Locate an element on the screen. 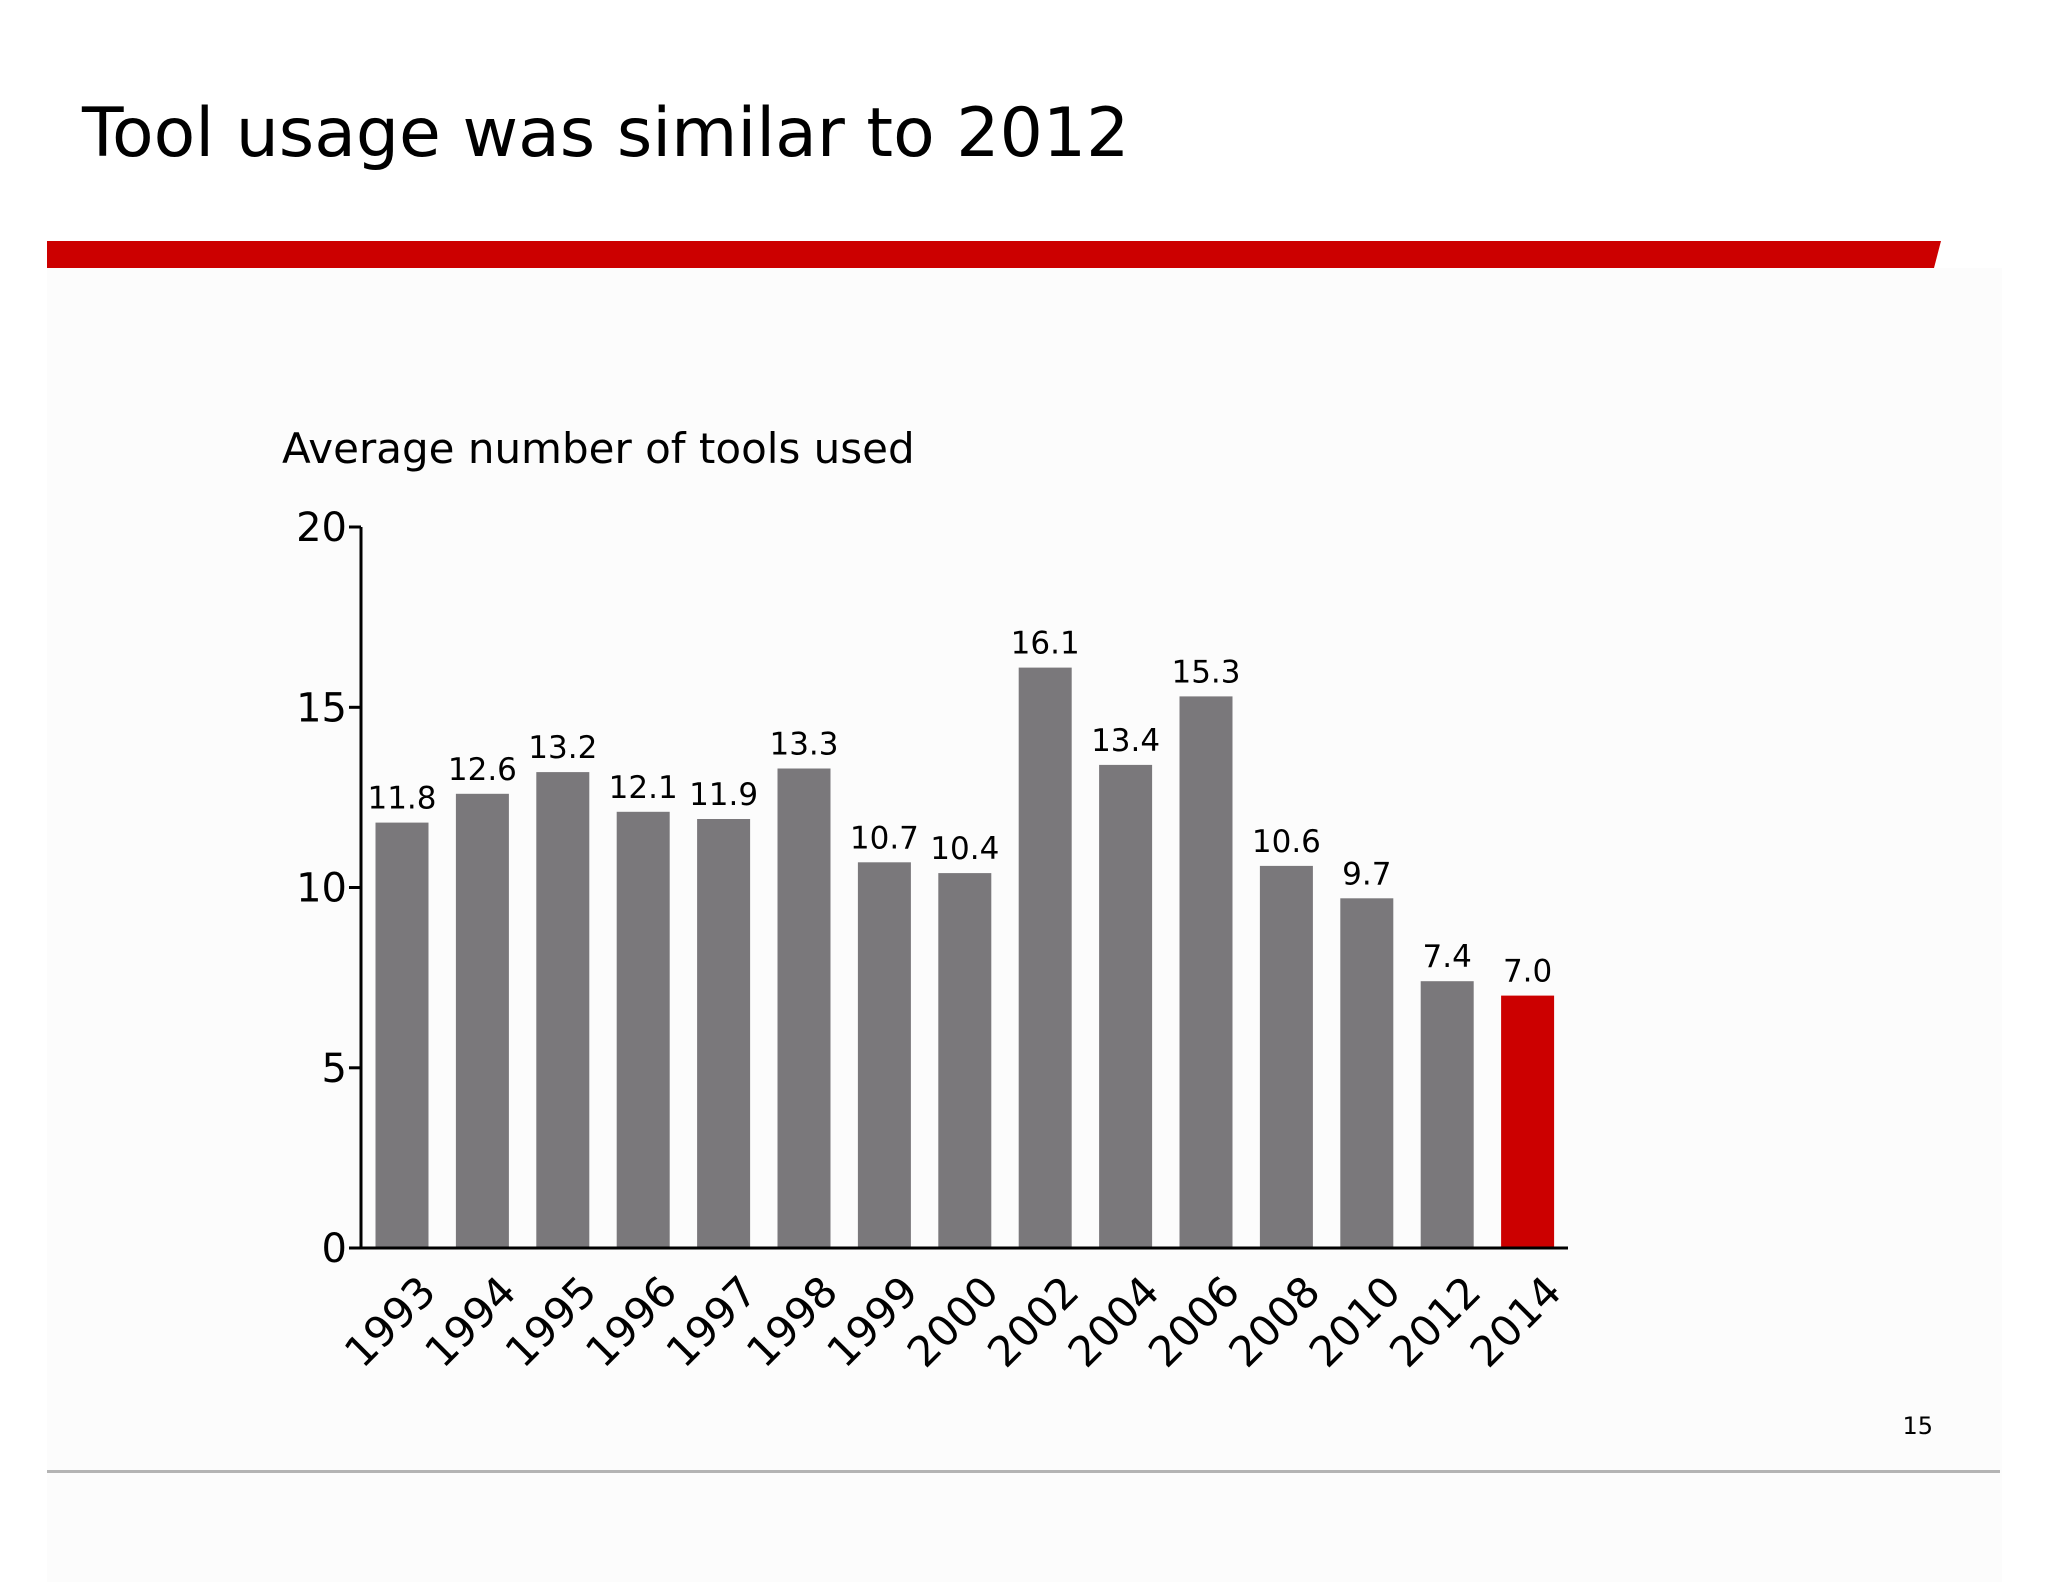 The width and height of the screenshot is (2048, 1582). slide-title: Tool usage was similar to 2012 is located at coordinates (606, 133).